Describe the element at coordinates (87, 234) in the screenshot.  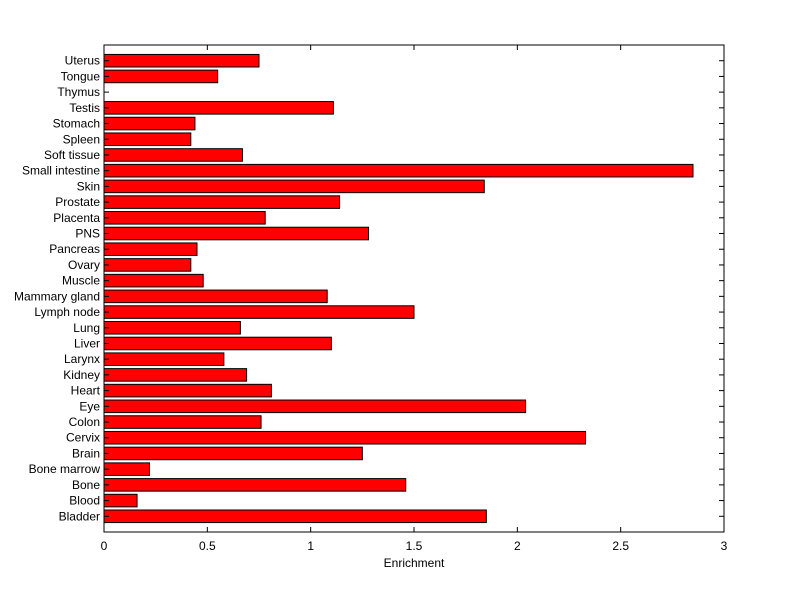
I see `y-tick-label-pns: PNS` at that location.